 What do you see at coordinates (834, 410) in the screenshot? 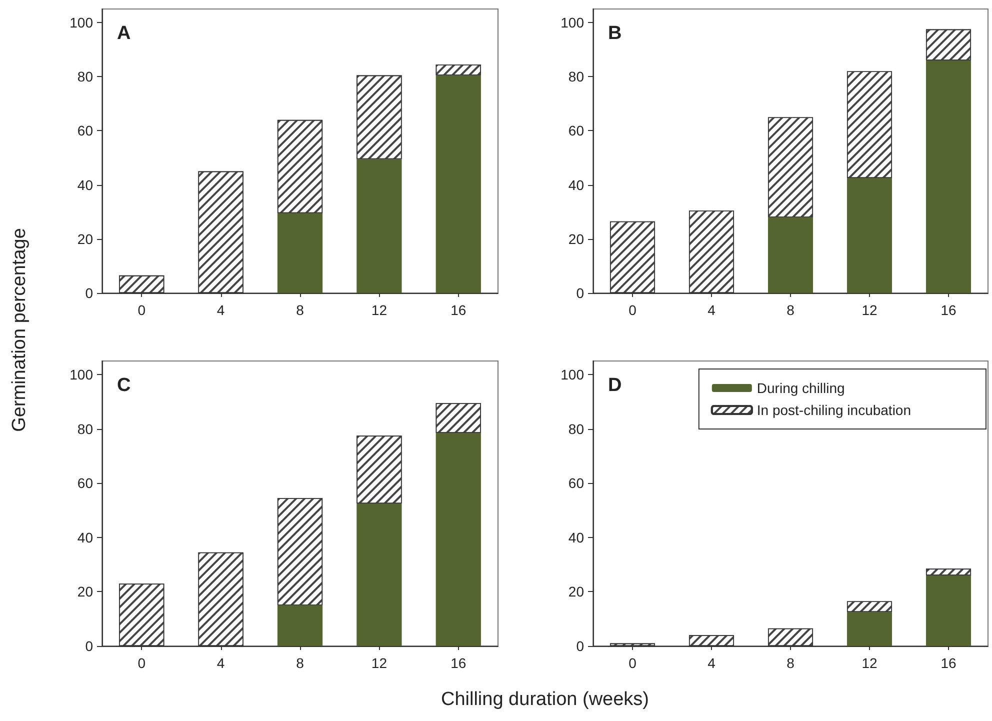
I see `legend-label: In post-chiling incubation` at bounding box center [834, 410].